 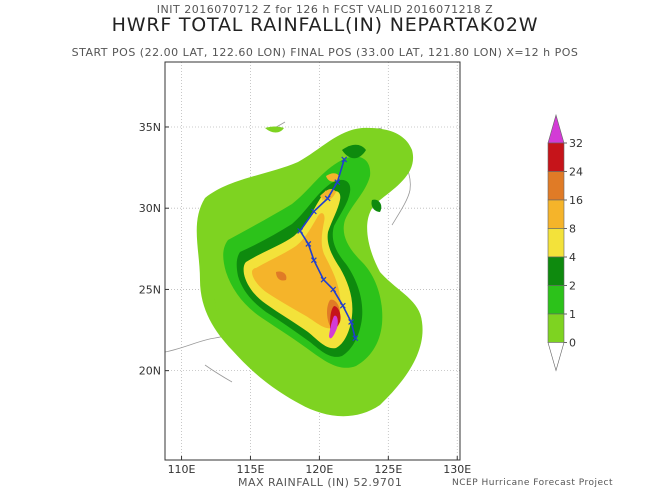 What do you see at coordinates (572, 343) in the screenshot?
I see `colorbar-label: 0` at bounding box center [572, 343].